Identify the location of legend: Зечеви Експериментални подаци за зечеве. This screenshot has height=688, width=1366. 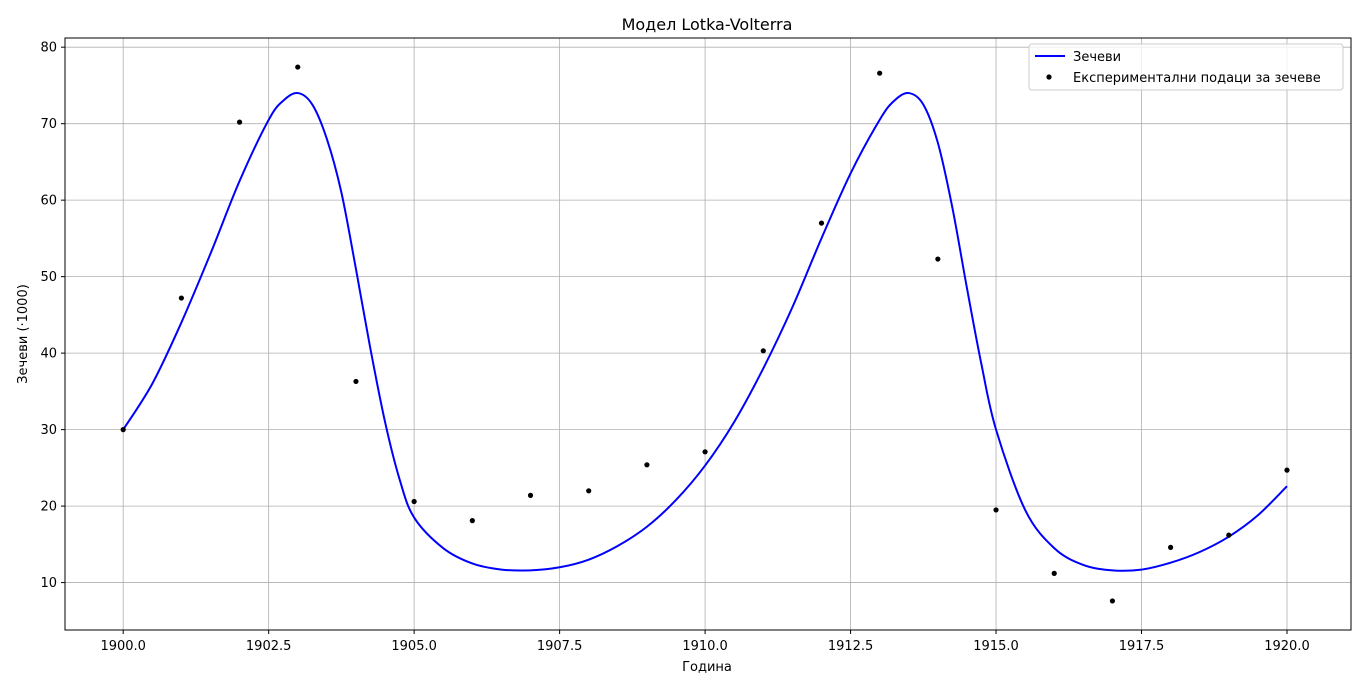
(1186, 67).